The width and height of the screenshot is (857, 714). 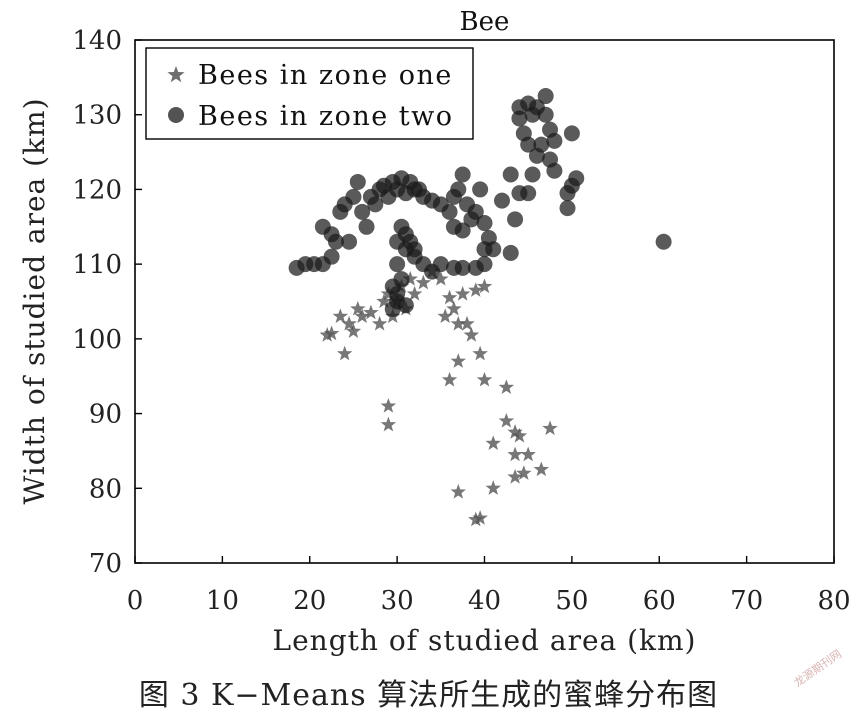 What do you see at coordinates (428, 695) in the screenshot?
I see `figure-caption: 图 3 K−Means 算法所生成的蜜蜂分布图` at bounding box center [428, 695].